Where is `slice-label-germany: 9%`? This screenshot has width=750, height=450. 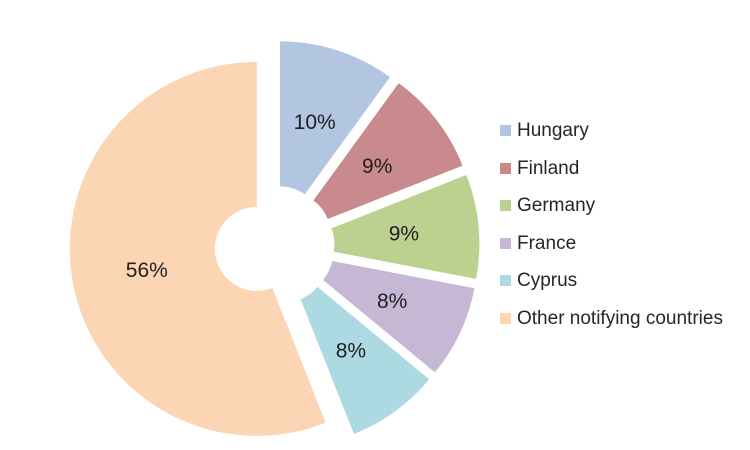 slice-label-germany: 9% is located at coordinates (404, 233).